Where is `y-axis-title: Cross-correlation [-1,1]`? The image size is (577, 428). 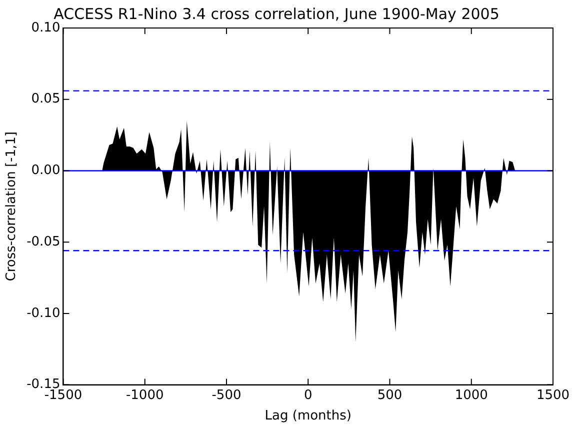 y-axis-title: Cross-correlation [-1,1] is located at coordinates (12, 207).